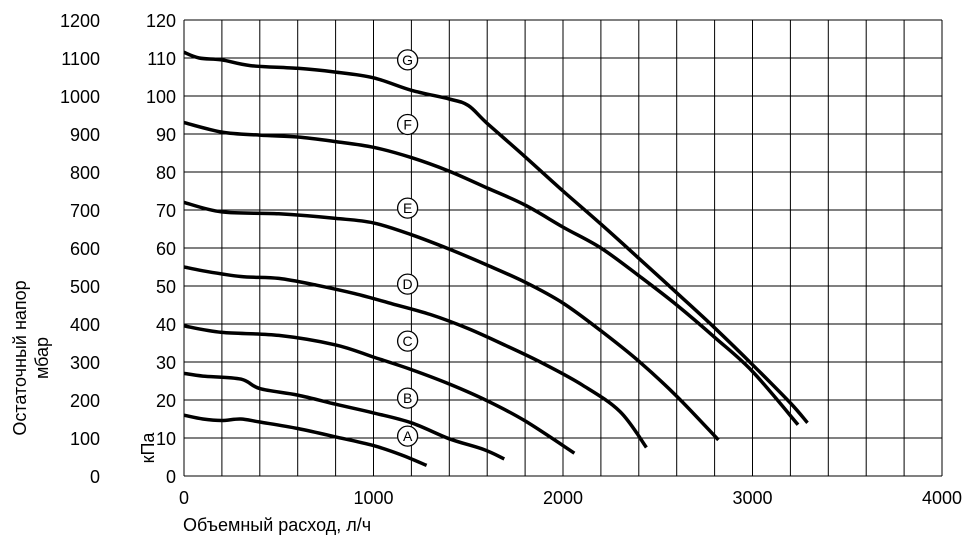 This screenshot has width=971, height=538. I want to click on y-tick-label-kpa: 70, so click(166, 211).